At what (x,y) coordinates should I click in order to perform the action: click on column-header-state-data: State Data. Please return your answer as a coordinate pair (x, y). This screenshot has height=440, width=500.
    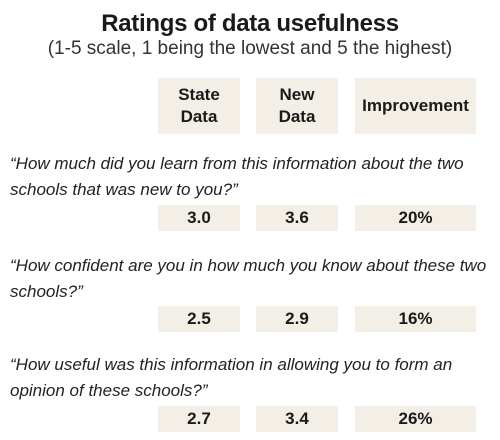
    Looking at the image, I should click on (199, 106).